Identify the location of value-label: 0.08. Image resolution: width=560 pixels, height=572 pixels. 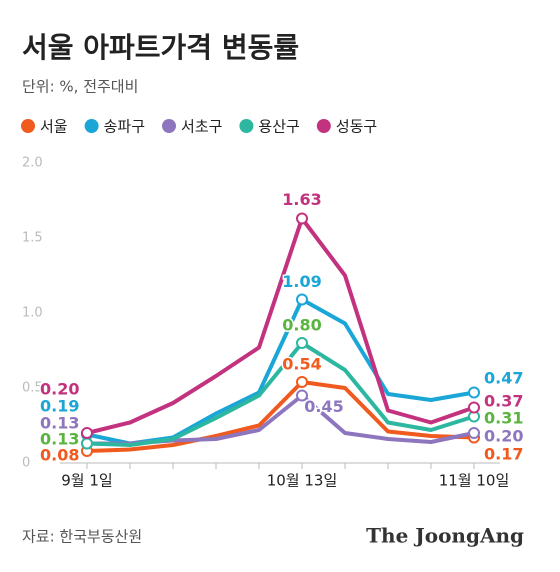
(59, 455).